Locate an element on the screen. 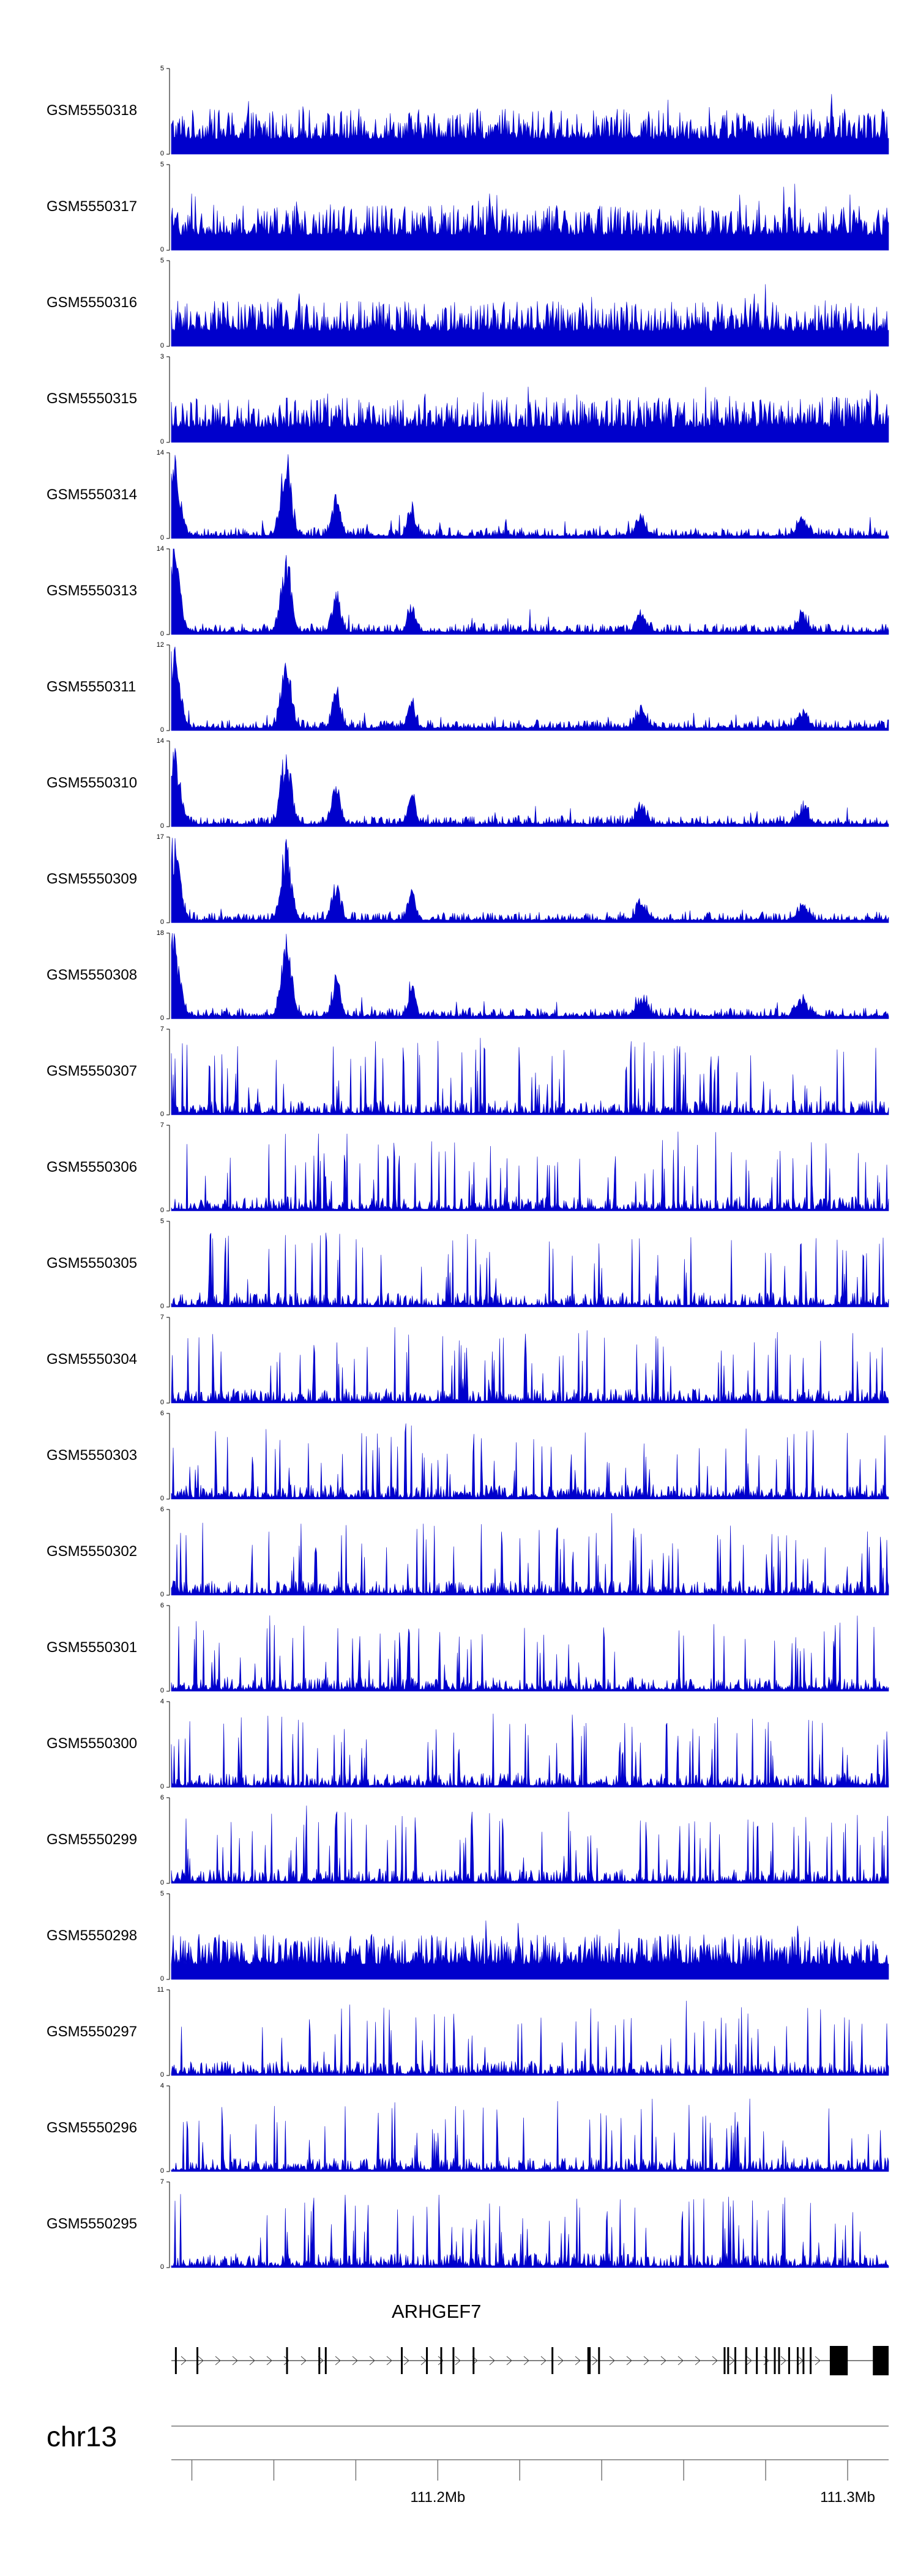  track-label: GSM5550313 is located at coordinates (92, 591).